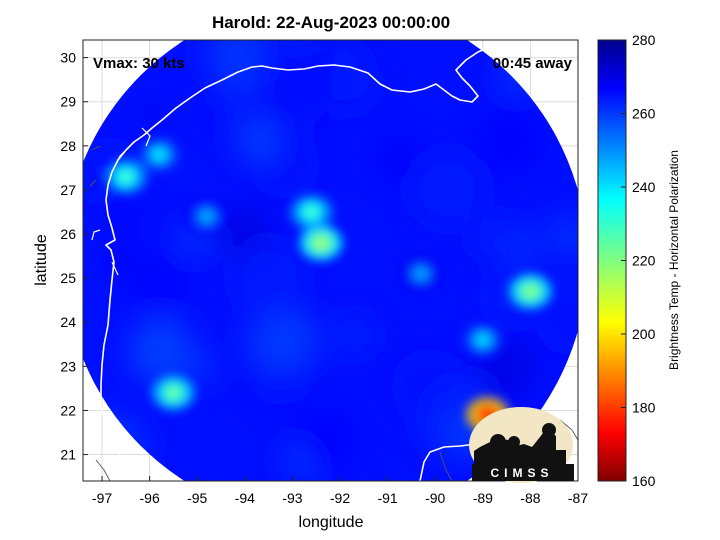 The image size is (720, 540). What do you see at coordinates (644, 481) in the screenshot?
I see `colorbar-tick-label: 160` at bounding box center [644, 481].